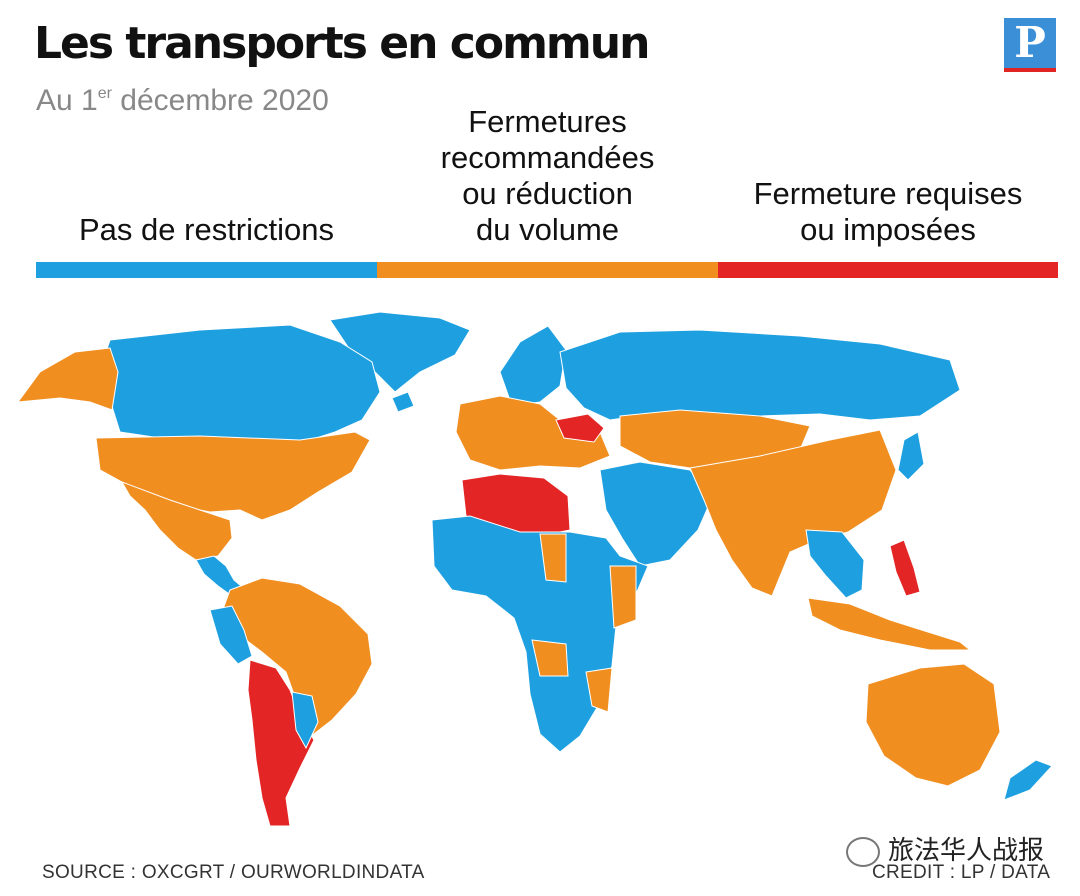 This screenshot has height=896, width=1080. What do you see at coordinates (911, 456) in the screenshot?
I see `map-region-japan` at bounding box center [911, 456].